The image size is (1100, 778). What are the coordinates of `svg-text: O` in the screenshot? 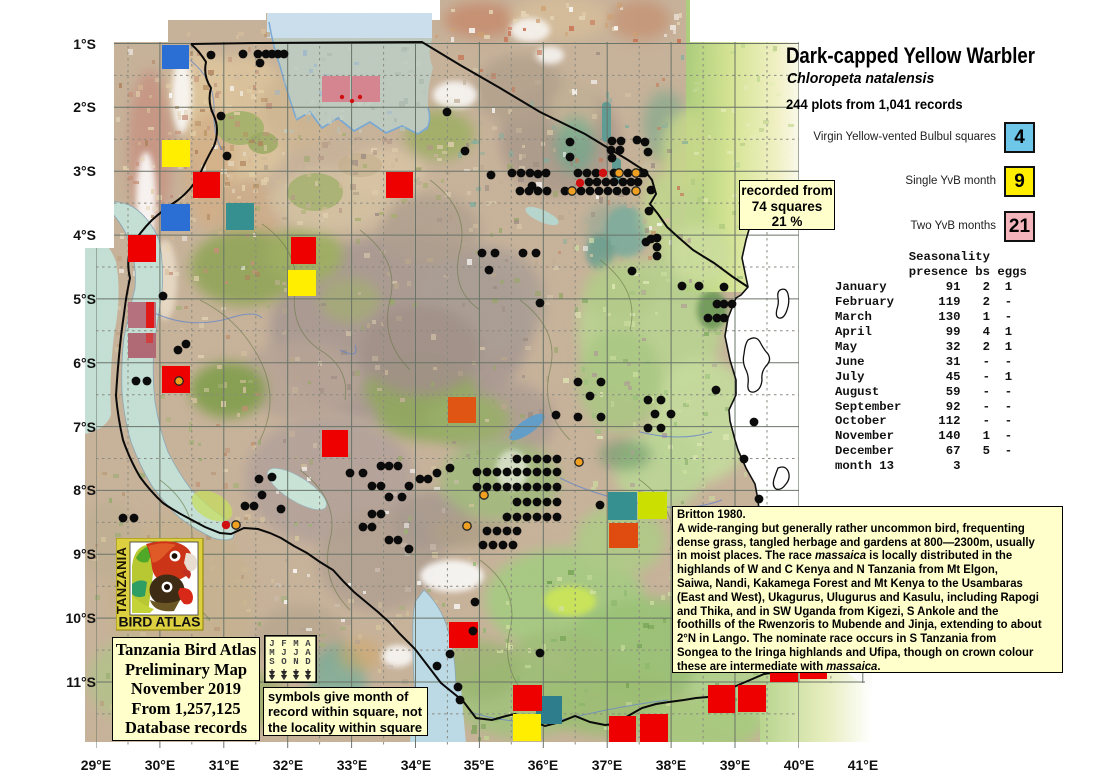 It's located at (284, 662).